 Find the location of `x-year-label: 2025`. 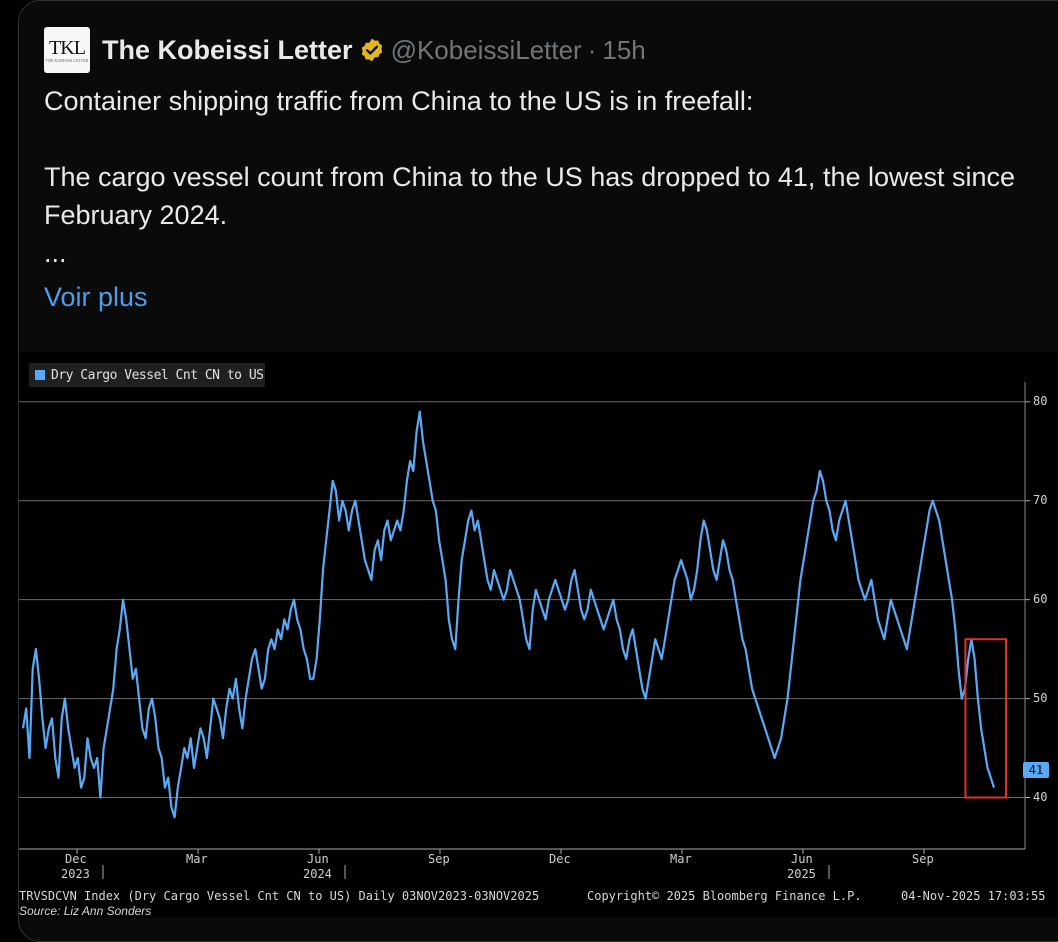

x-year-label: 2025 is located at coordinates (801, 874).